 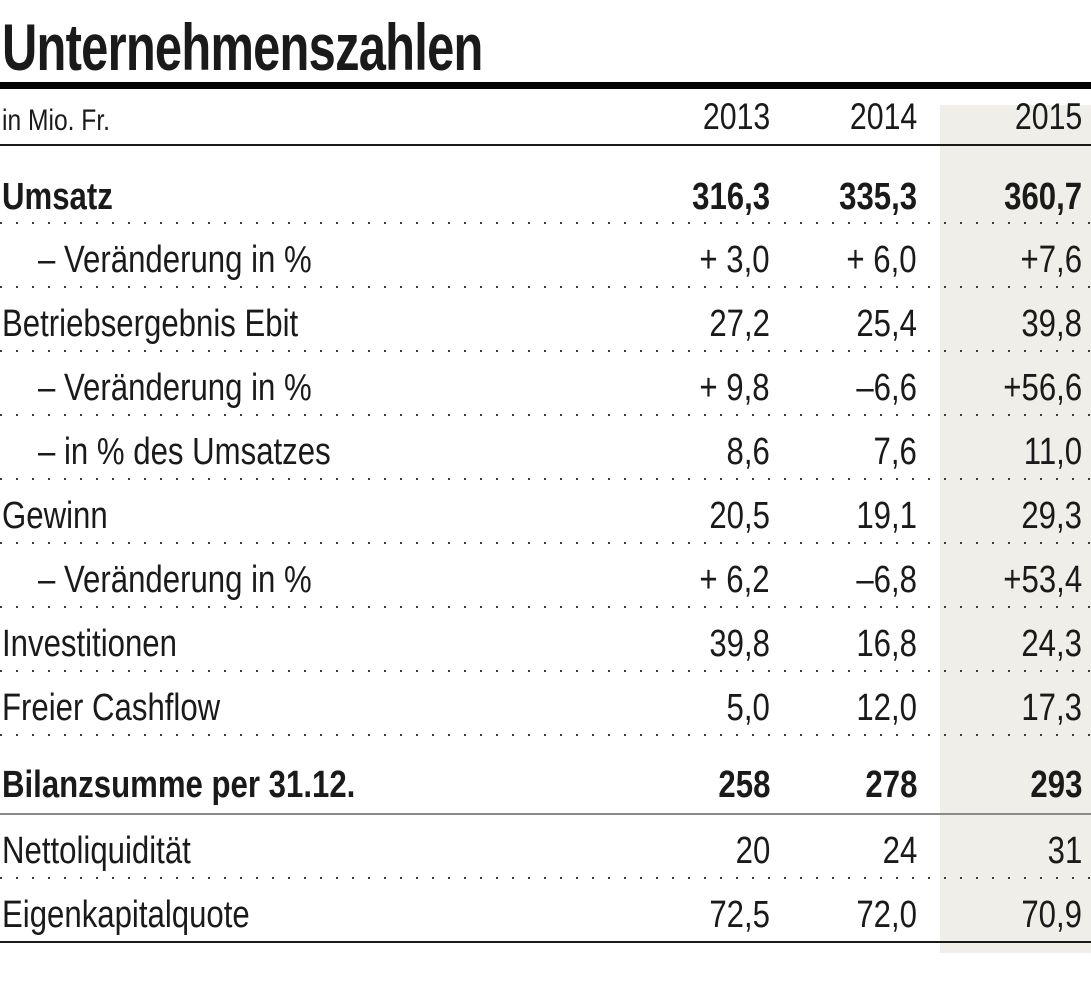 I want to click on cell-2015: +7,6, so click(x=1051, y=259).